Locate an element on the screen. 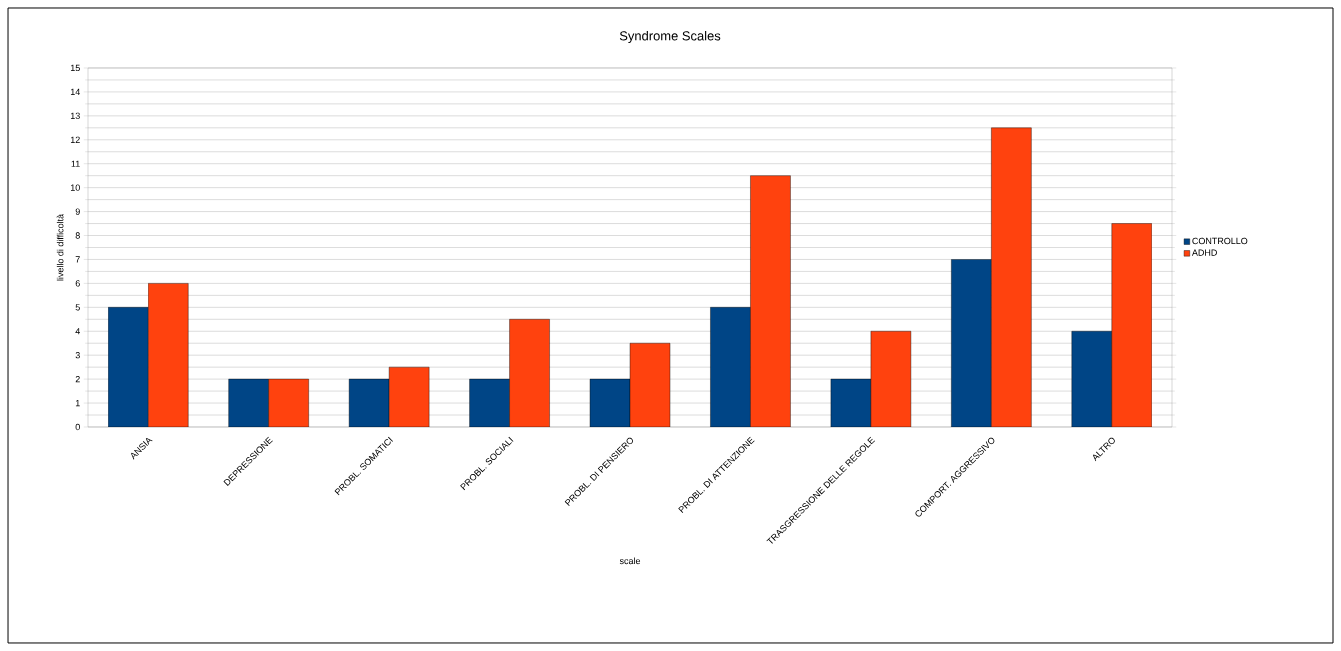 The image size is (1341, 651). y-tick-label: 12 is located at coordinates (75, 139).